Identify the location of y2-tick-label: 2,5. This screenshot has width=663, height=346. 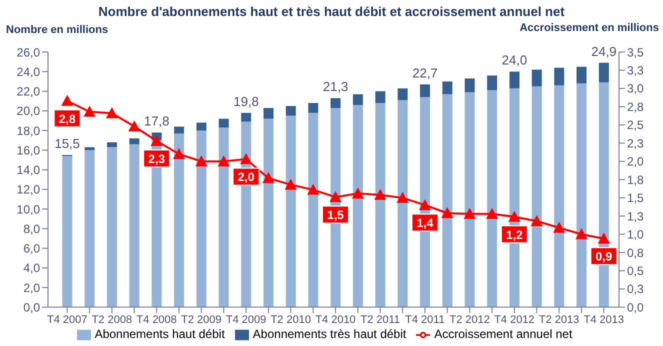
(635, 125).